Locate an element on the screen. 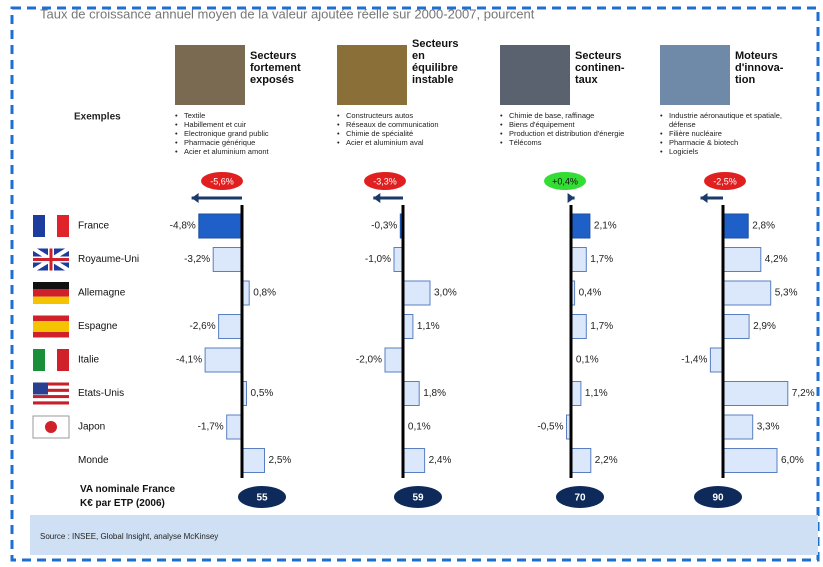  footer-value: 59 is located at coordinates (418, 498).